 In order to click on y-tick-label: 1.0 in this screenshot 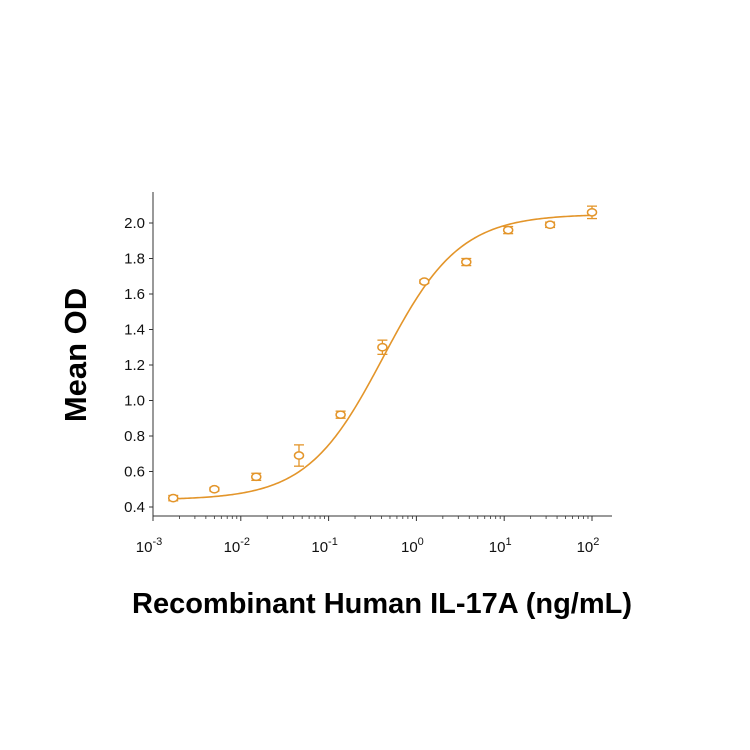, I will do `click(134, 401)`.